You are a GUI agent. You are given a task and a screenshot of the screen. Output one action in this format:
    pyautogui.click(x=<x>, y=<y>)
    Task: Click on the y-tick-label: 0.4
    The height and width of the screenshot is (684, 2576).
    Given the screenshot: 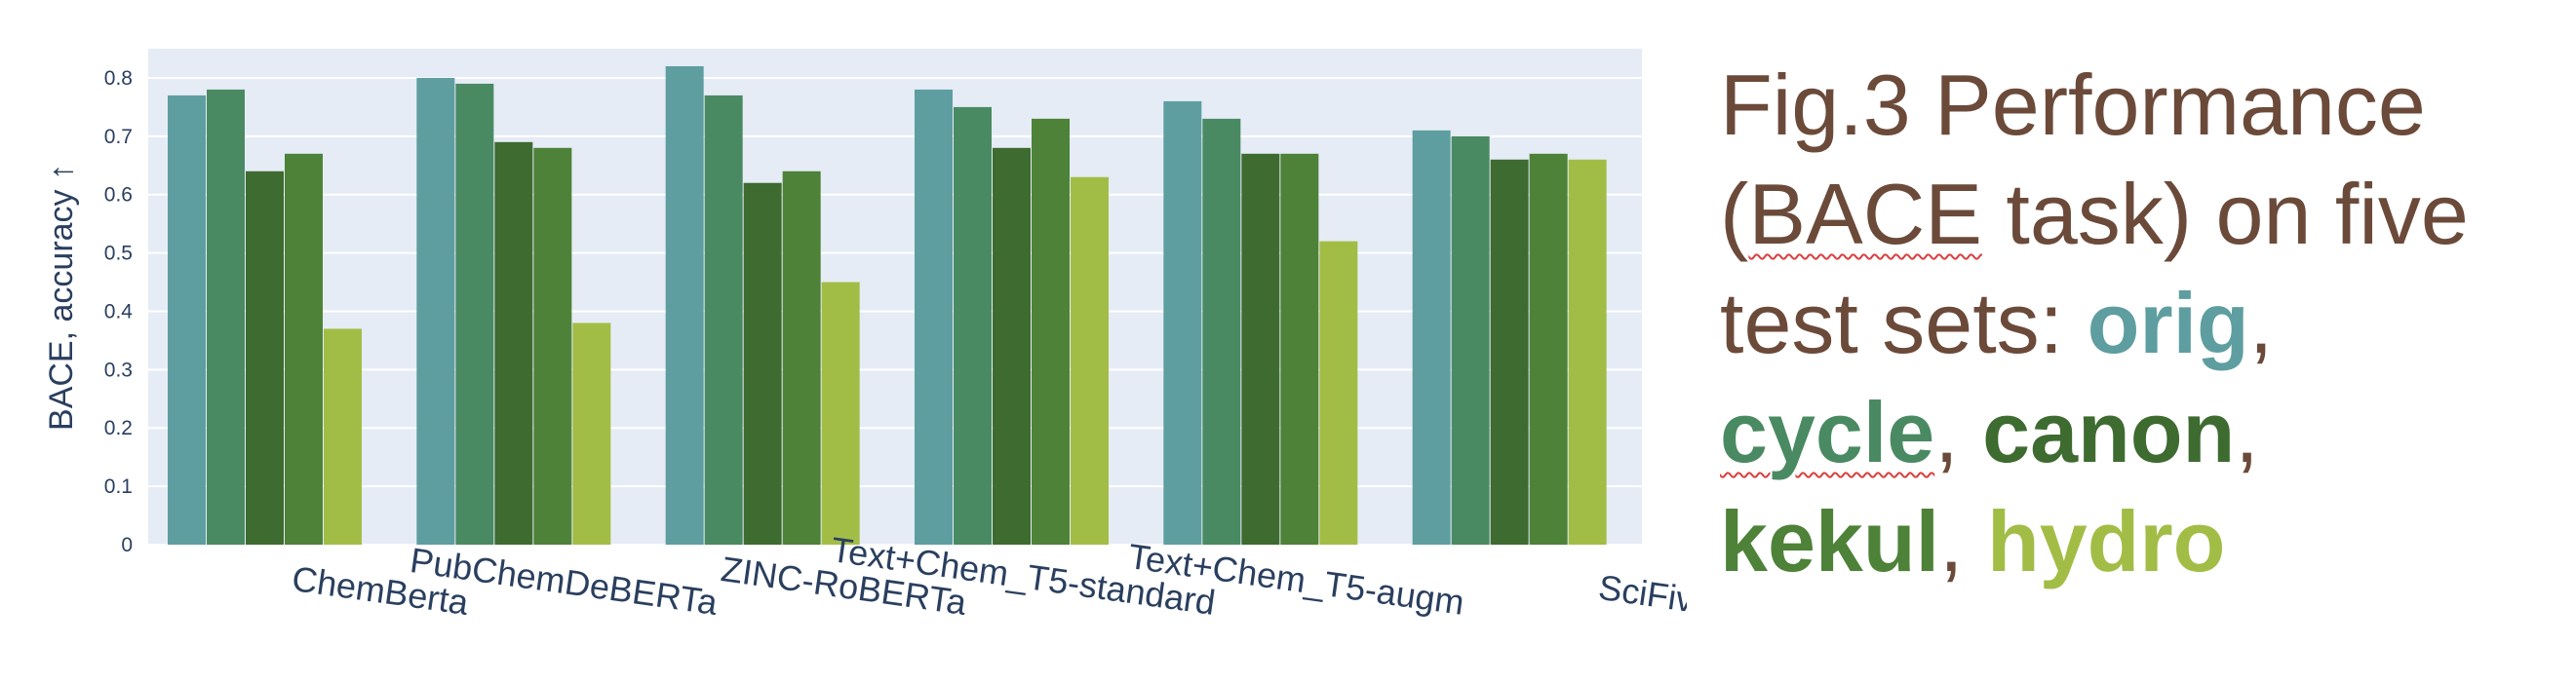 What is the action you would take?
    pyautogui.click(x=119, y=311)
    